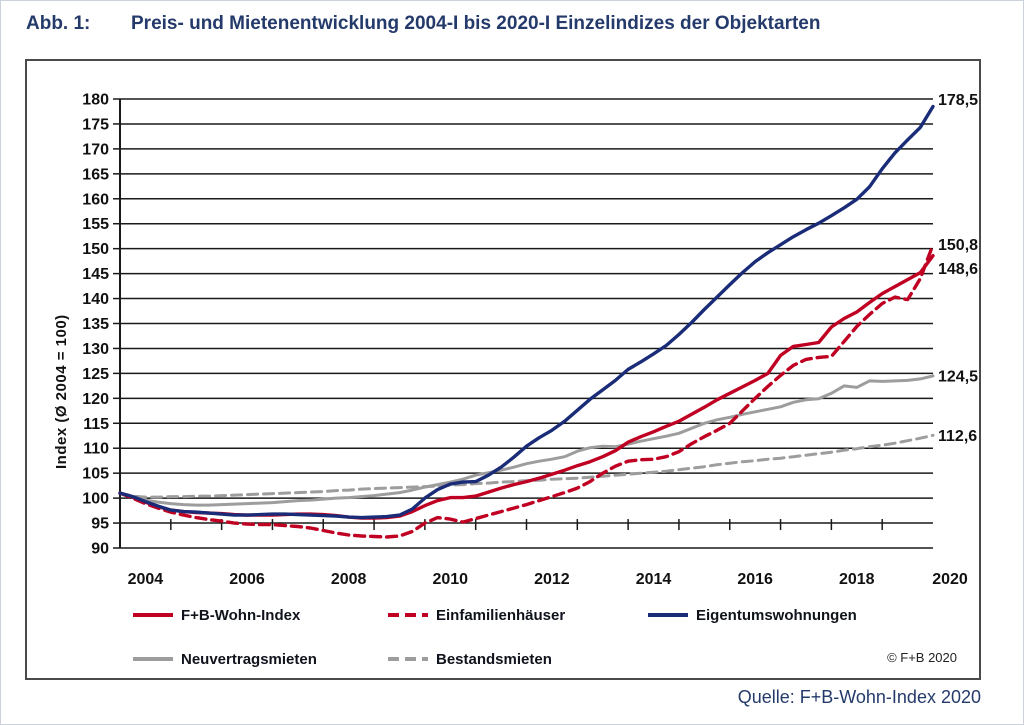 Image resolution: width=1024 pixels, height=725 pixels. What do you see at coordinates (96, 449) in the screenshot?
I see `svg-text: 110` at bounding box center [96, 449].